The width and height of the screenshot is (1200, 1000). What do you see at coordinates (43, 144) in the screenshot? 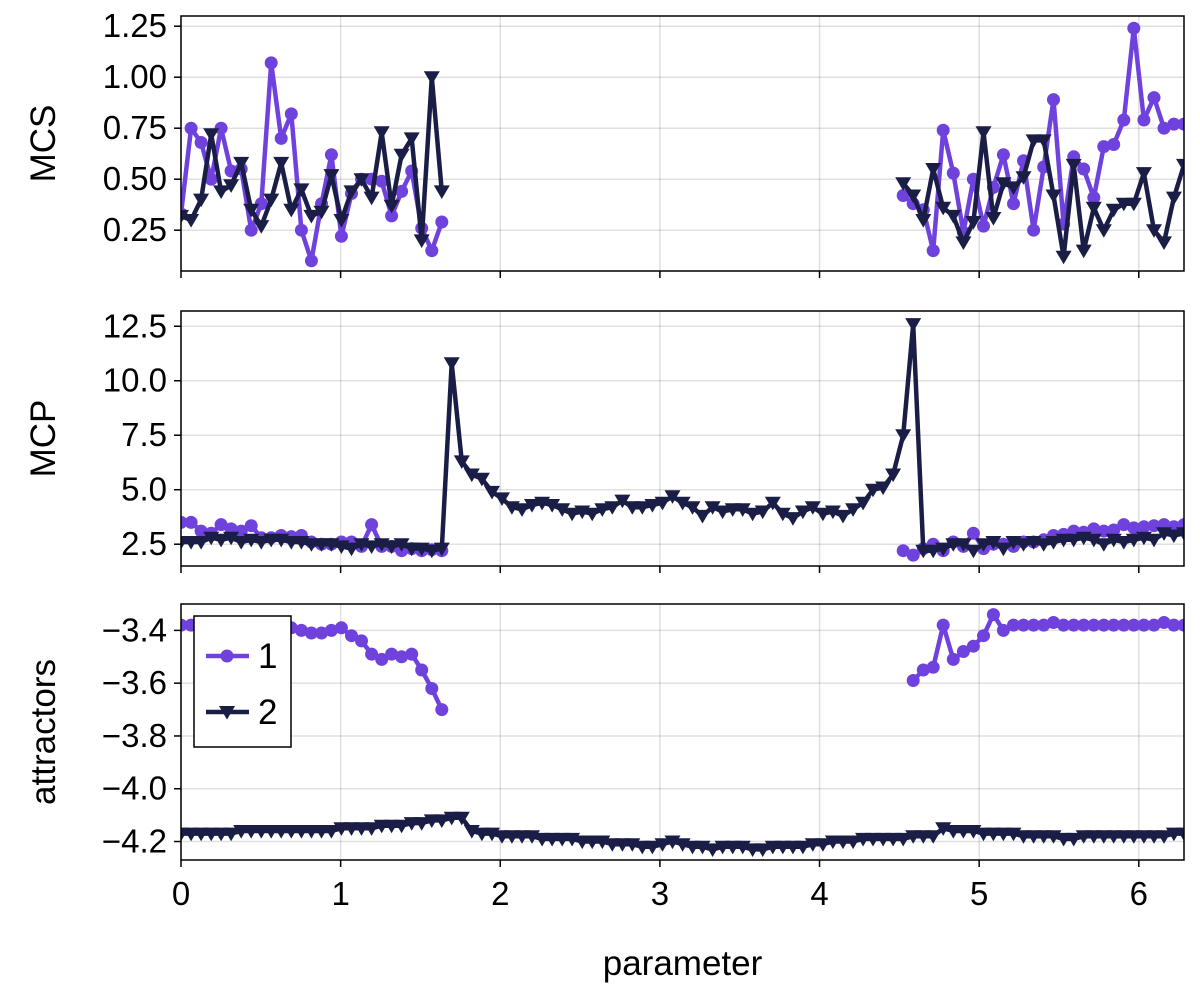
I see `y-axis-label: MCS` at bounding box center [43, 144].